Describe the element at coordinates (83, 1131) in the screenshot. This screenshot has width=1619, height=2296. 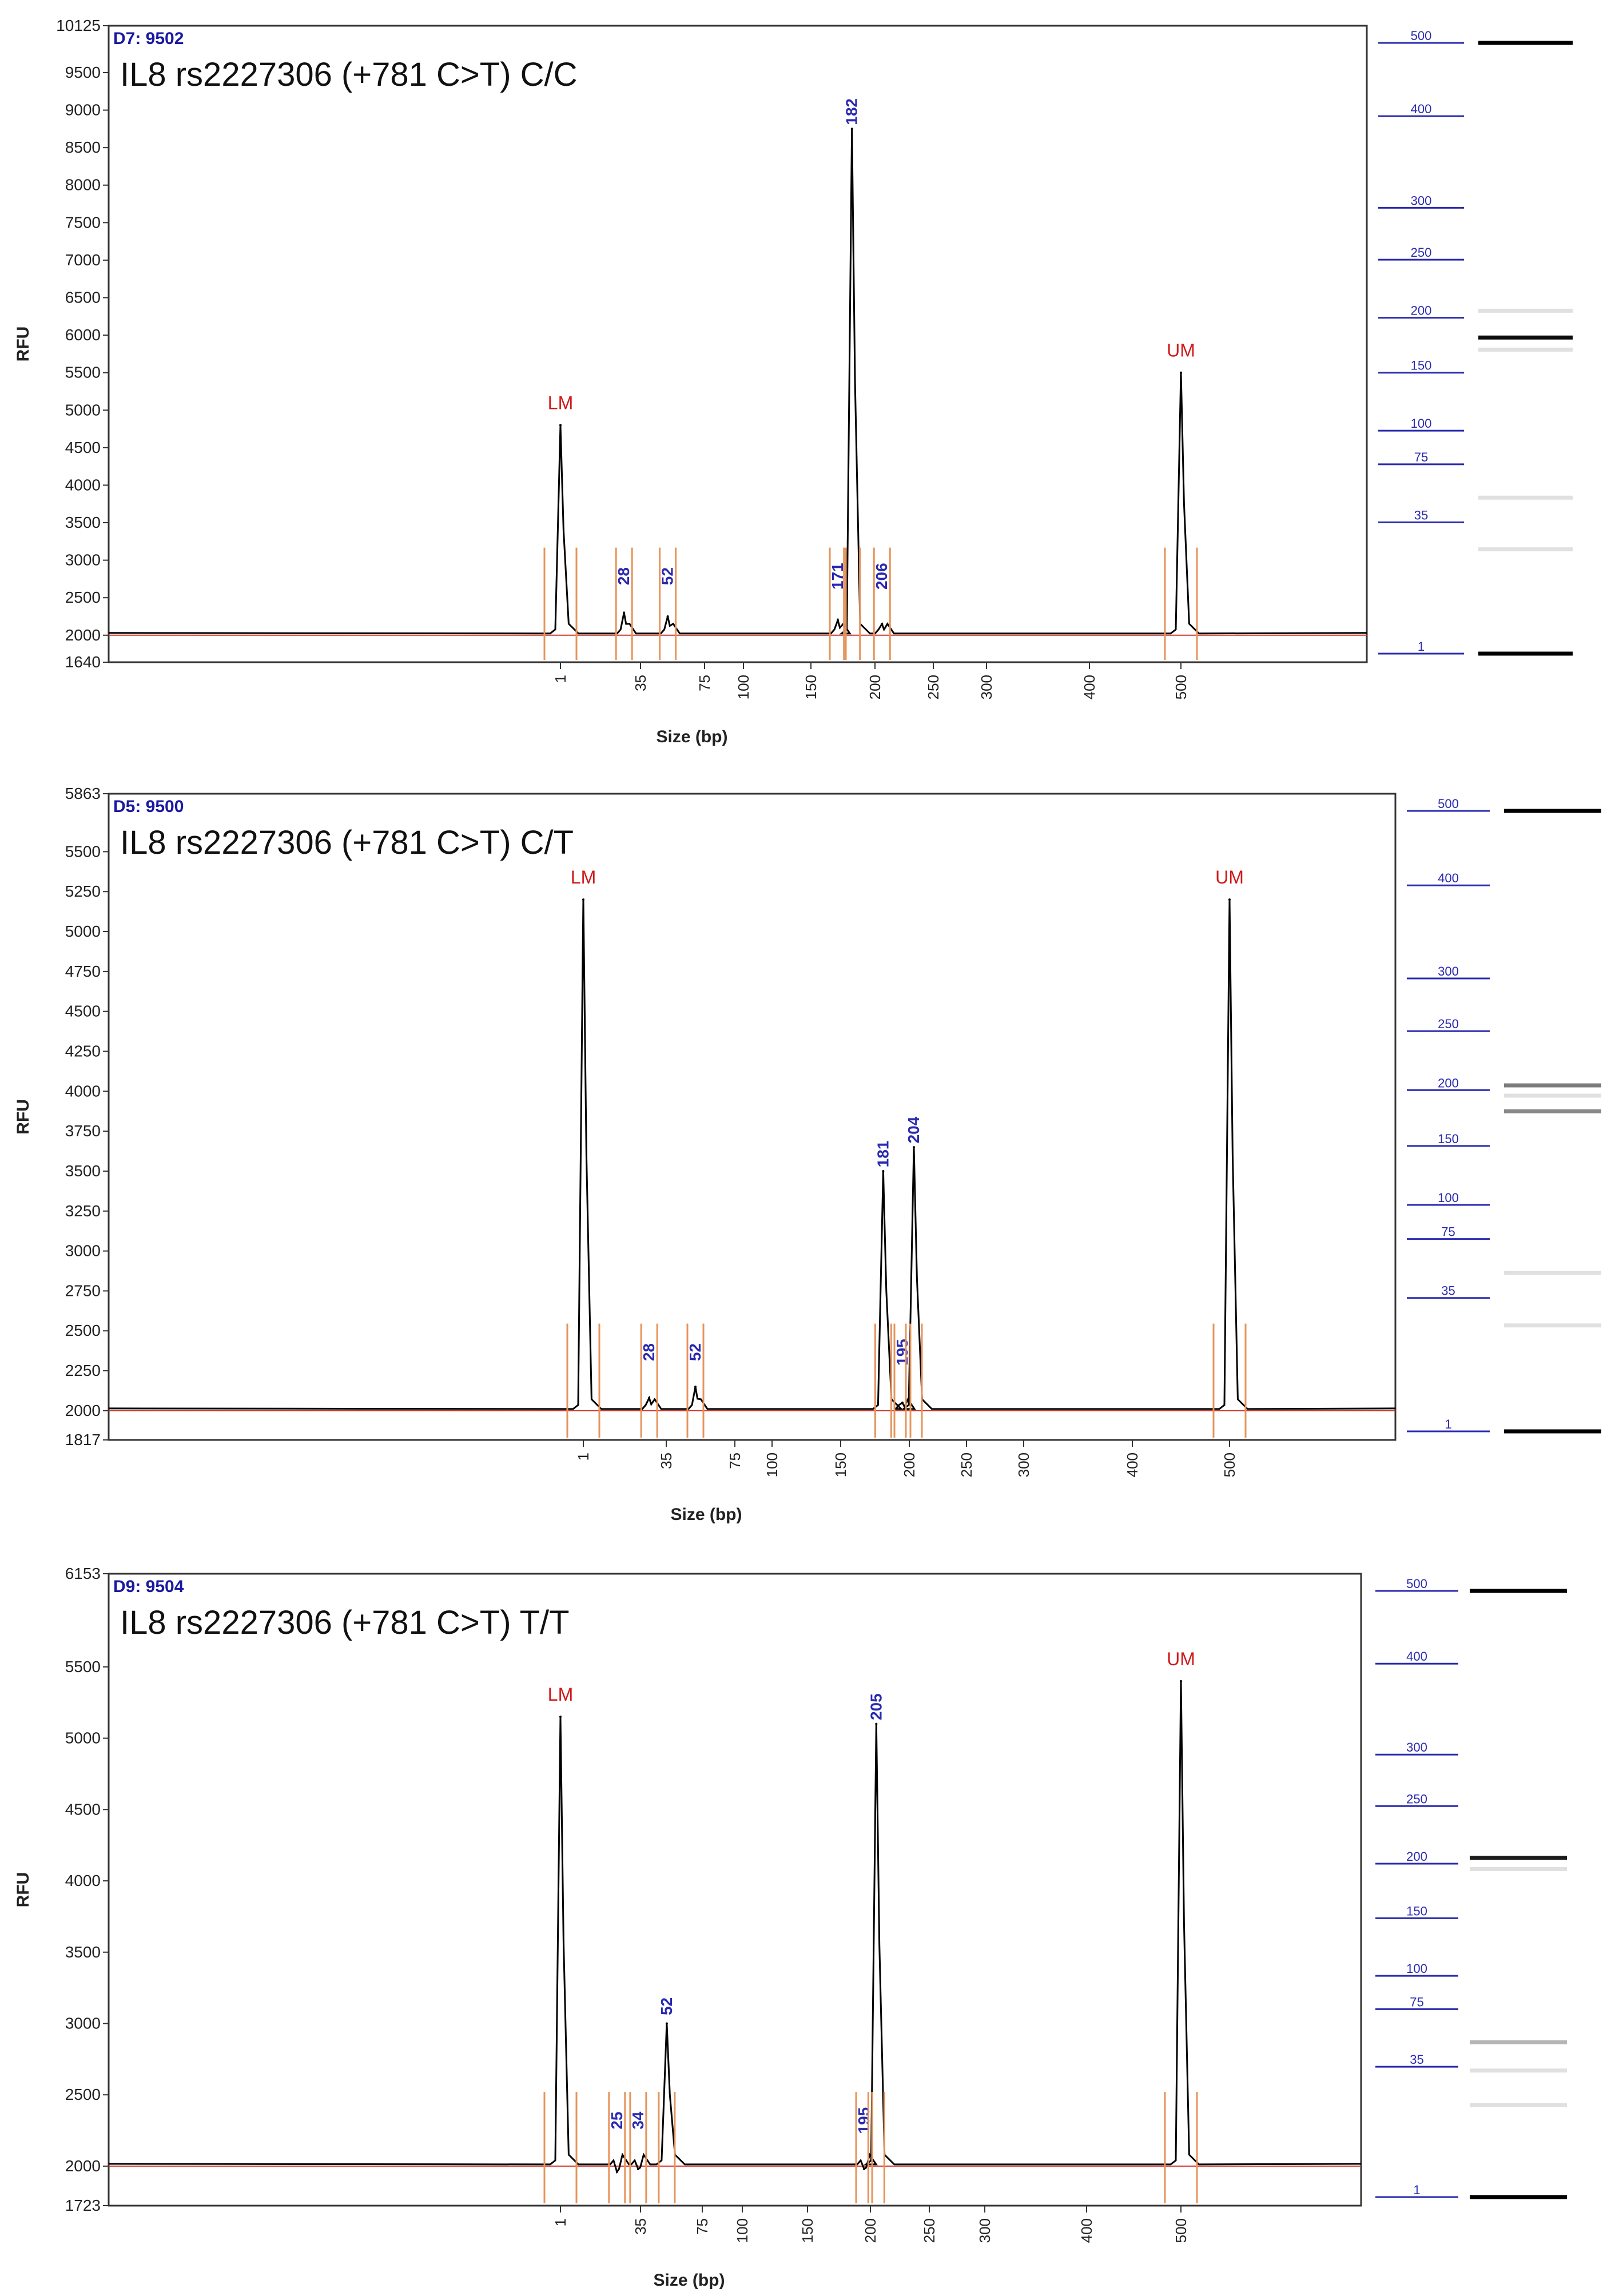
I see `y-tick-label: 3750` at that location.